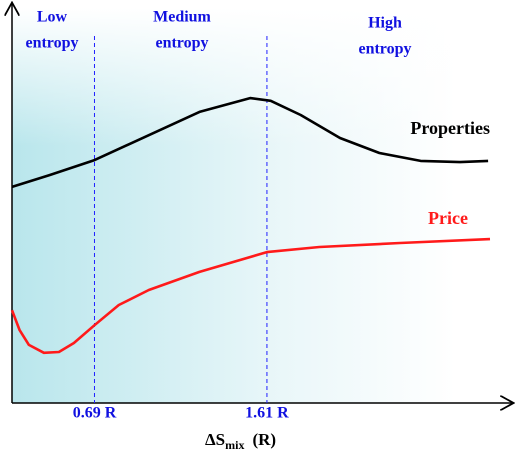  What do you see at coordinates (450, 128) in the screenshot?
I see `series-label: Properties` at bounding box center [450, 128].